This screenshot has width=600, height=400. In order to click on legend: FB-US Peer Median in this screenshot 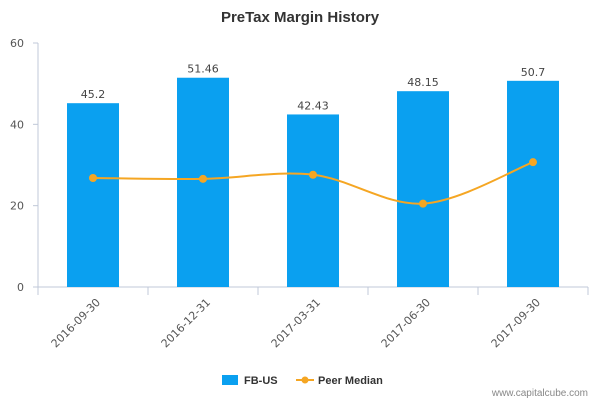, I will do `click(302, 381)`.